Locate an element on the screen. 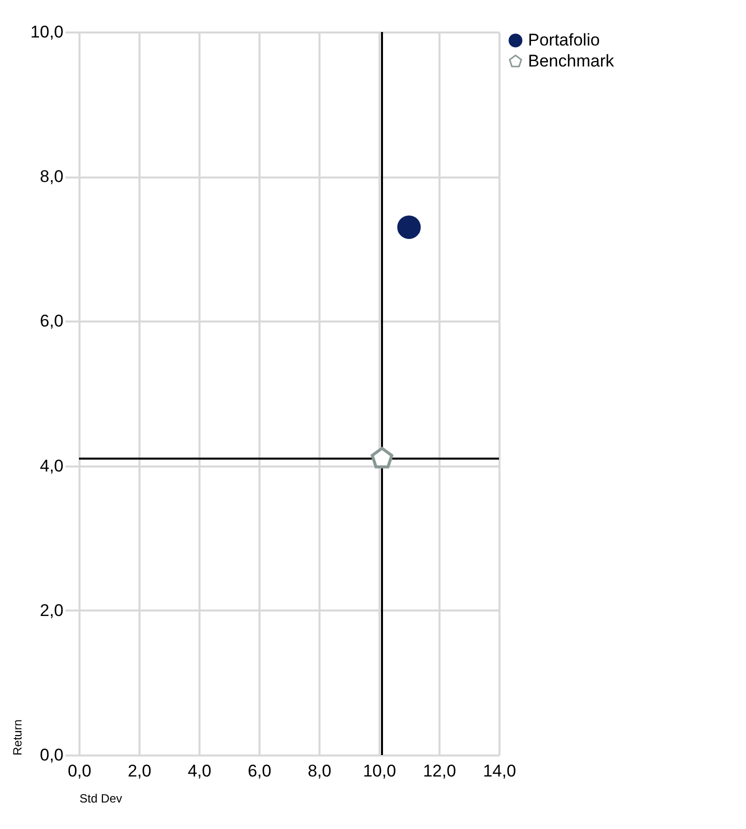  y-axis-title: Return is located at coordinates (17, 737).